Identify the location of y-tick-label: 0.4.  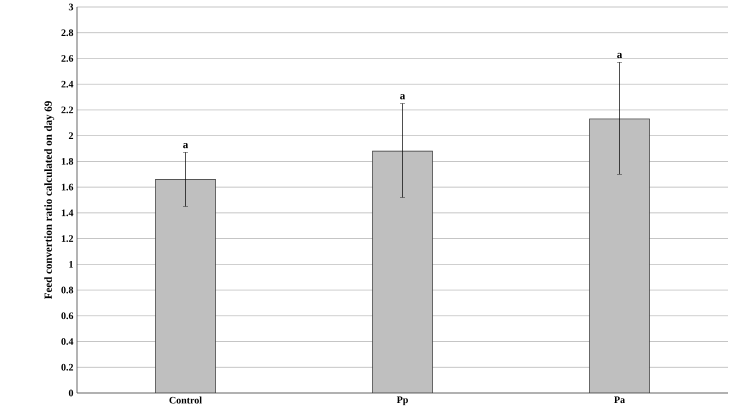
(67, 341).